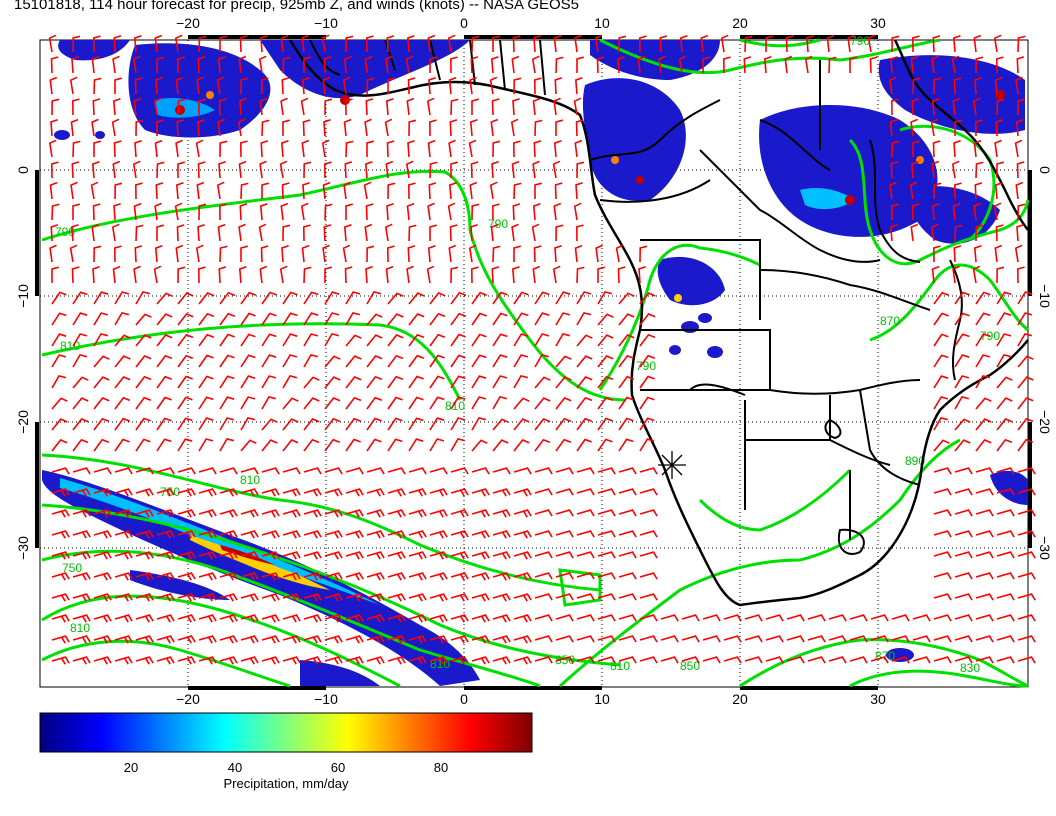  What do you see at coordinates (188, 23) in the screenshot?
I see `lon-tick-label: −20` at bounding box center [188, 23].